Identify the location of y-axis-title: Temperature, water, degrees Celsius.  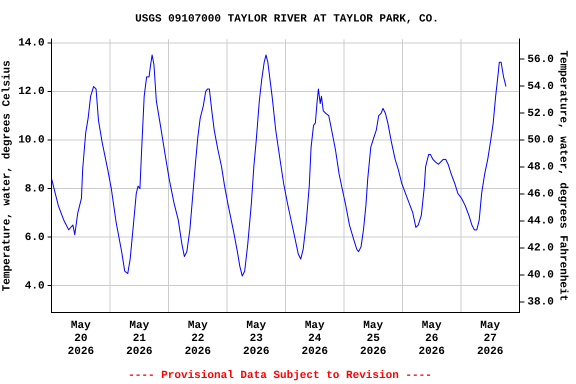
(7, 176).